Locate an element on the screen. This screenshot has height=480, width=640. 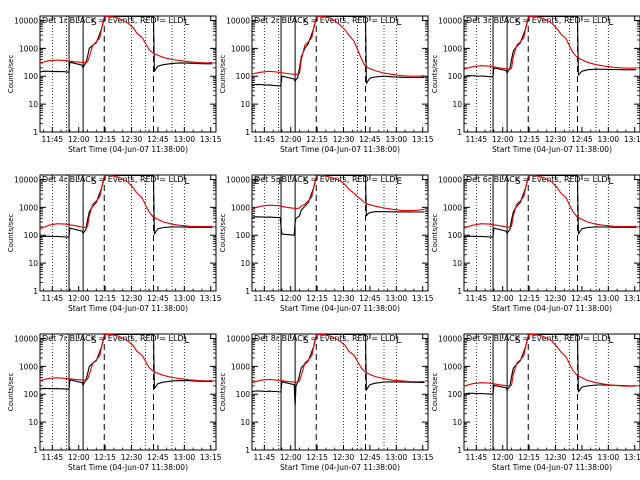
panel-title: Det 2r BLACK = Events, RED = LLD is located at coordinates (325, 20).